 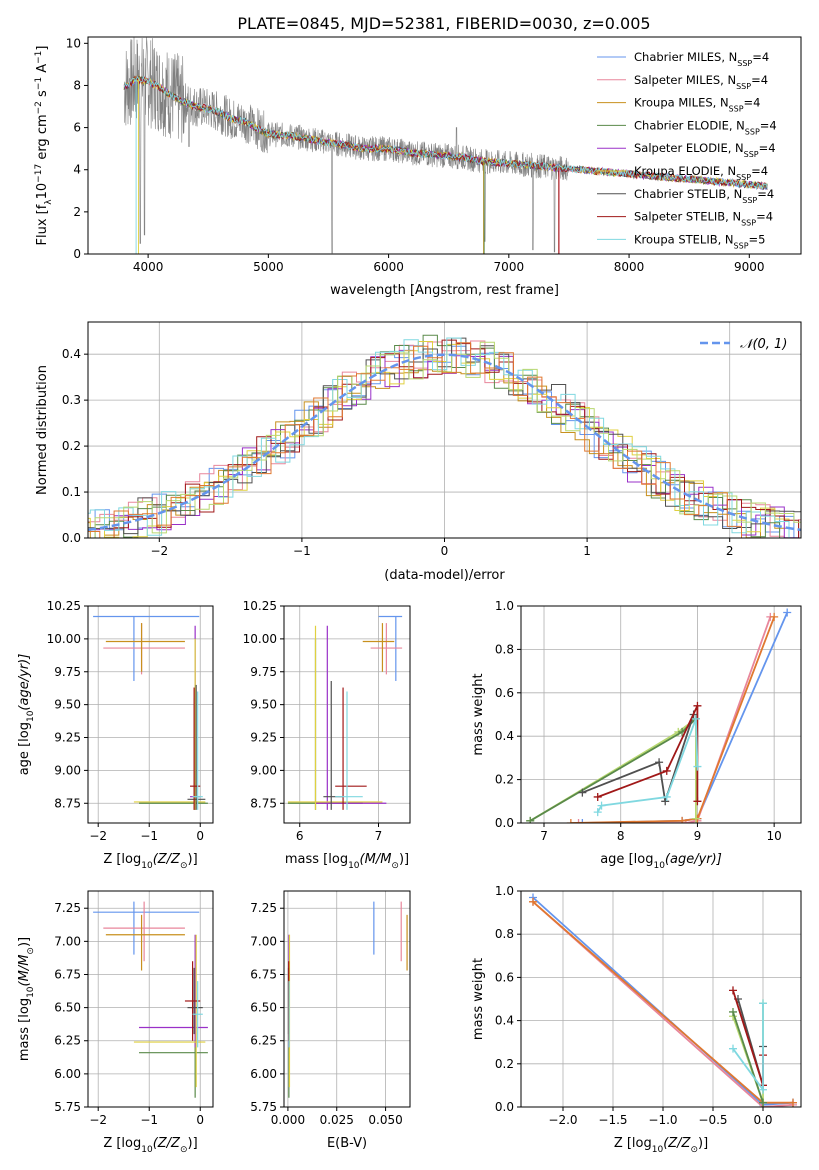 I want to click on weight-line-chab_elodie, so click(x=613, y=770).